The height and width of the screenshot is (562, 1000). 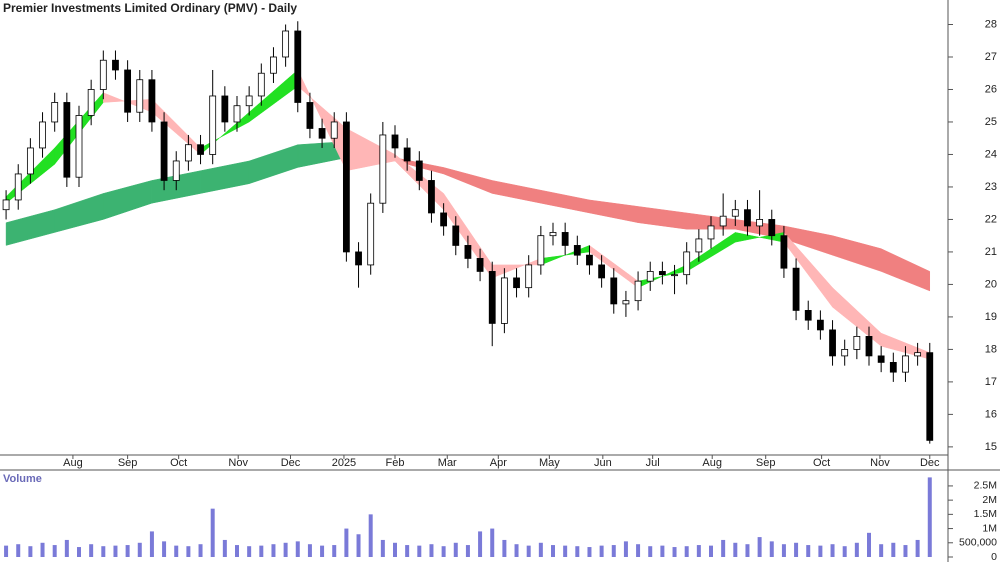 I want to click on y-tick-label: 15, so click(x=991, y=447).